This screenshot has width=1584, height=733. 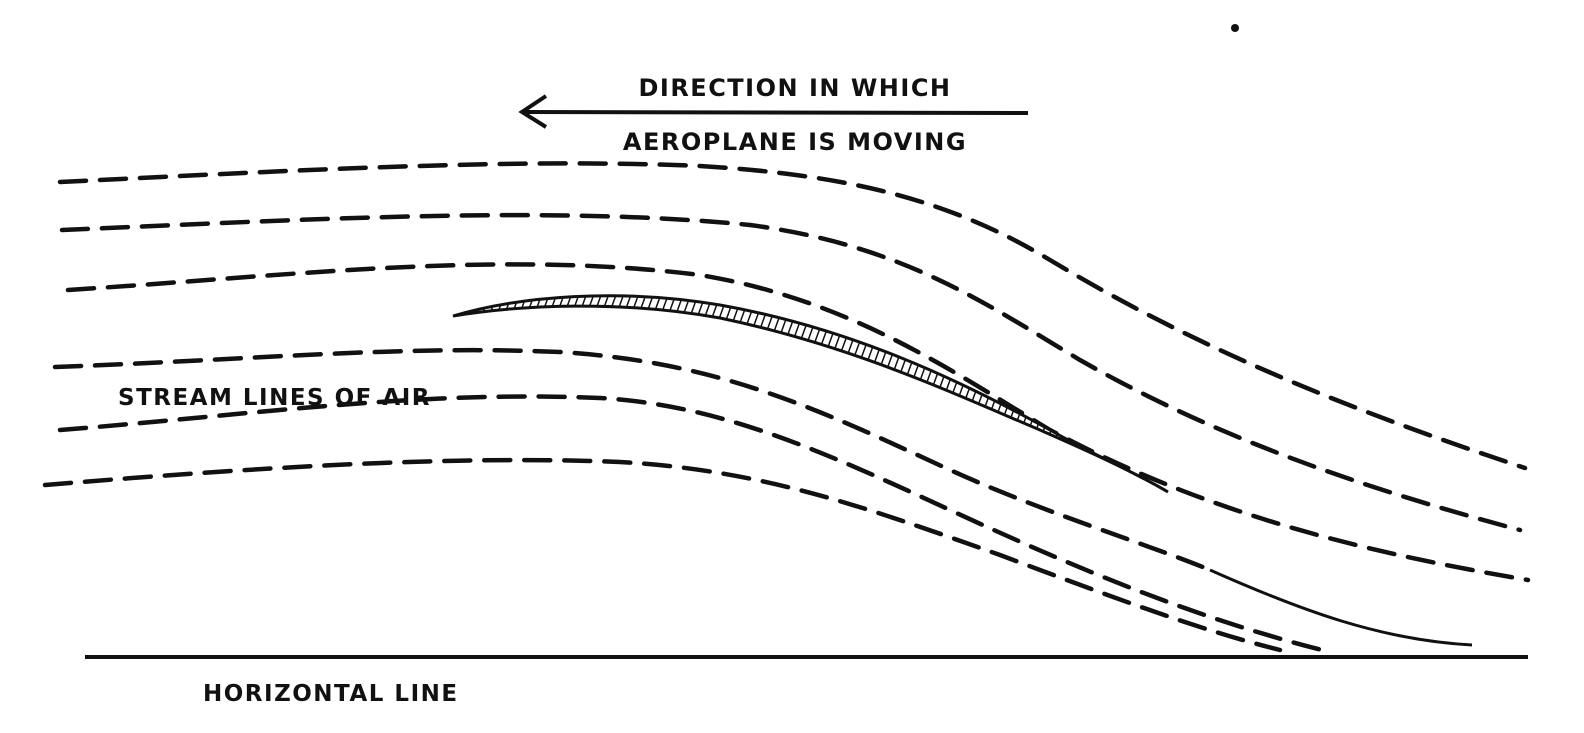 I want to click on streamline-4-solid-end, so click(x=1341, y=607).